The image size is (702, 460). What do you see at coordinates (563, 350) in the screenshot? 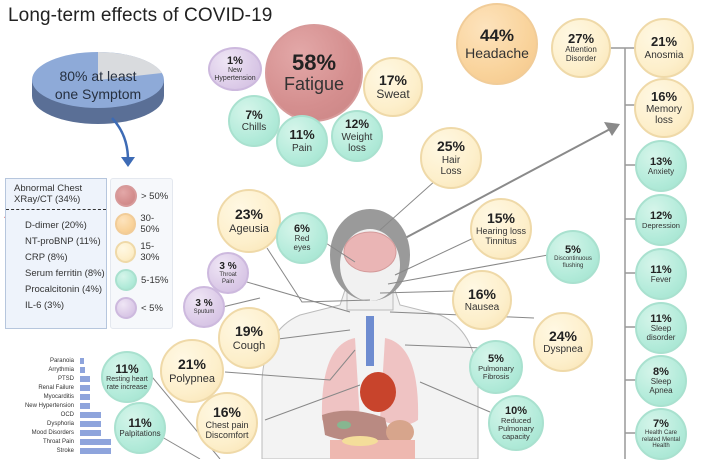
I see `bubble-label: Dyspnea` at bounding box center [563, 350].